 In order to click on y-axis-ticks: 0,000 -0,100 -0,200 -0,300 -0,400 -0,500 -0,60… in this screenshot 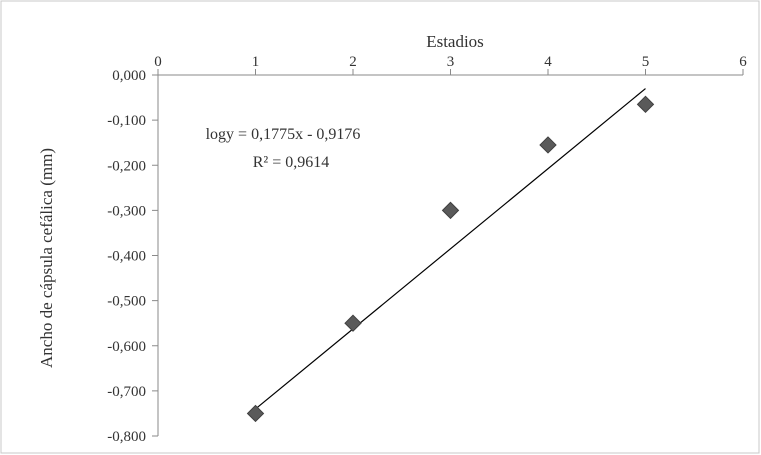, I will do `click(132, 256)`.